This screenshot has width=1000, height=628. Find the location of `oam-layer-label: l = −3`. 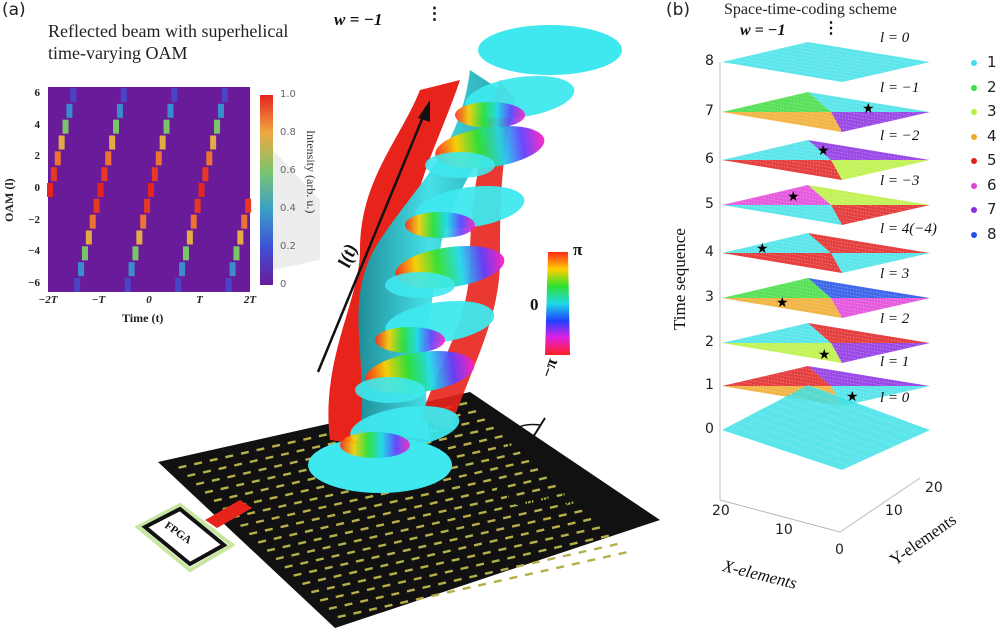

oam-layer-label: l = −3 is located at coordinates (900, 181).